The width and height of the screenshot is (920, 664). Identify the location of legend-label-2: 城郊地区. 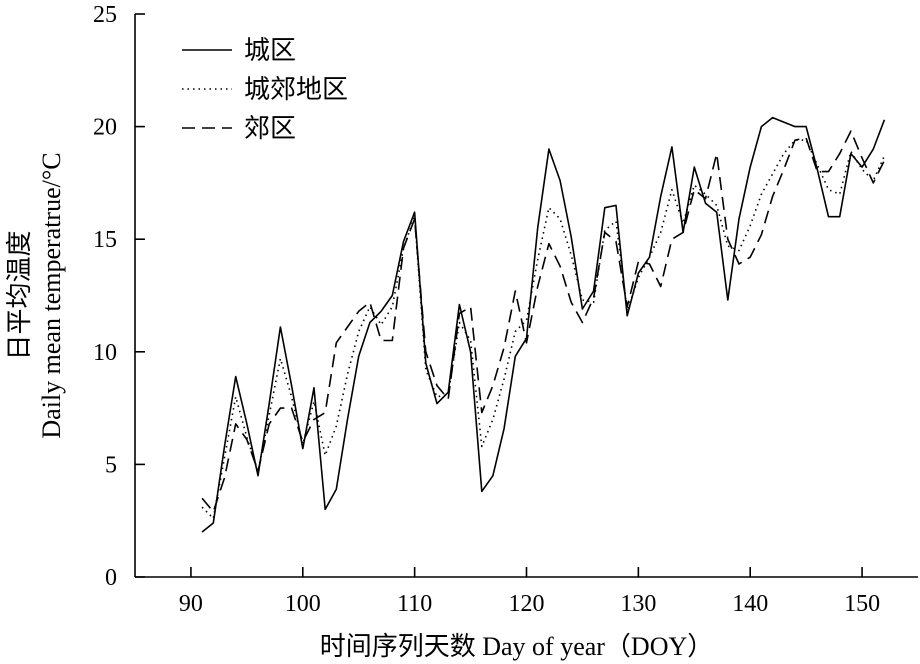
(296, 89).